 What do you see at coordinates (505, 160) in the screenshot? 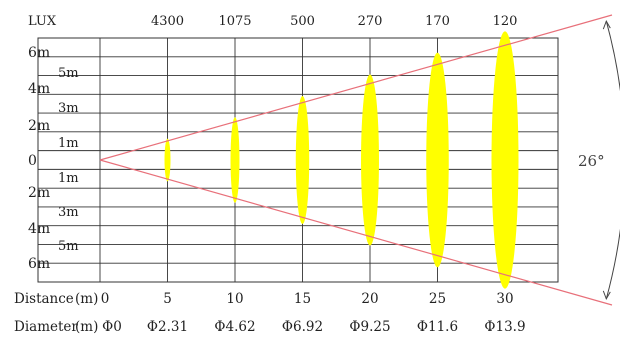
I see `light-spot-30m` at bounding box center [505, 160].